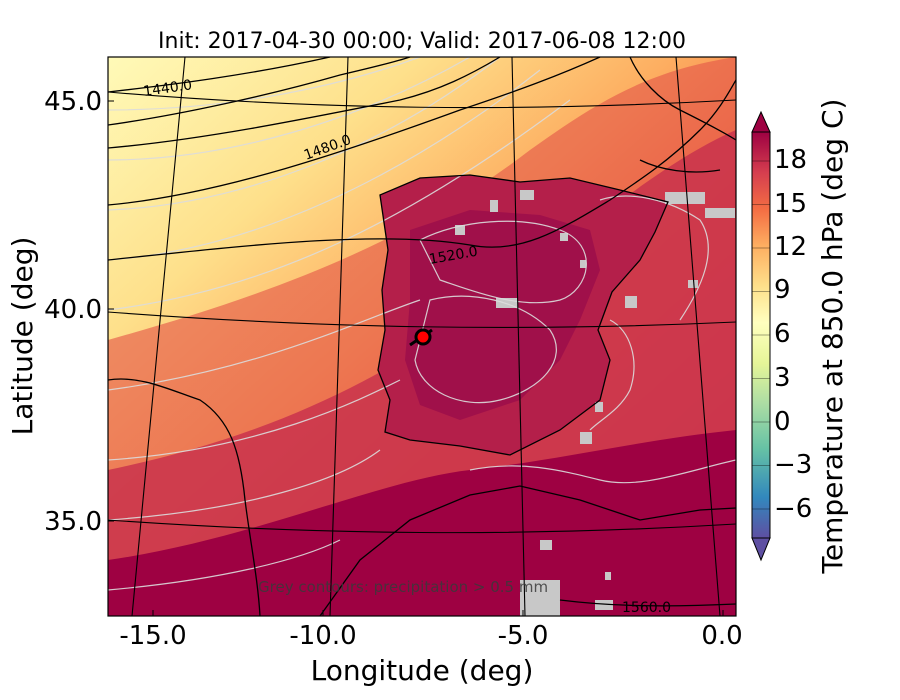  Describe the element at coordinates (790, 204) in the screenshot. I see `colorbar-tick-label: 15` at that location.